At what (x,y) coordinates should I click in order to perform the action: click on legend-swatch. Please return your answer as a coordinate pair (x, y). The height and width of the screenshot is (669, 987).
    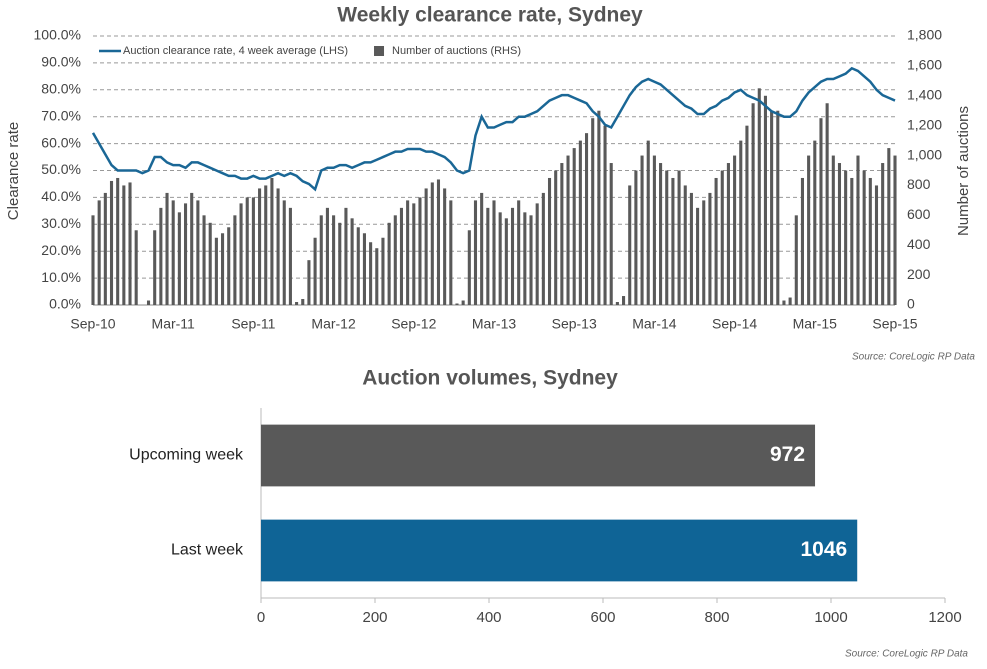
    Looking at the image, I should click on (379, 51).